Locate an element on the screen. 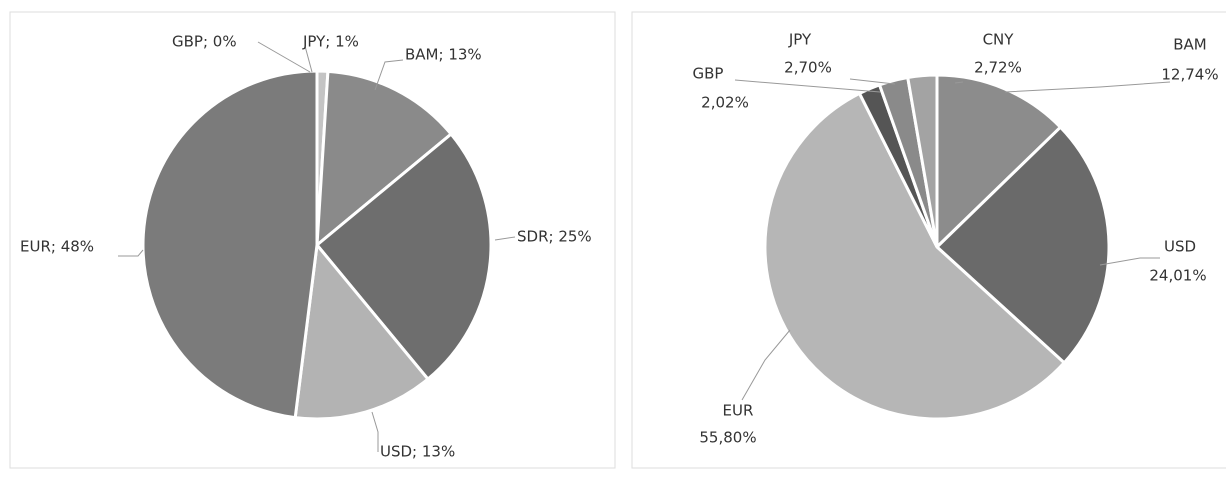 The width and height of the screenshot is (1226, 480). value-label: BAM; 13% is located at coordinates (443, 55).